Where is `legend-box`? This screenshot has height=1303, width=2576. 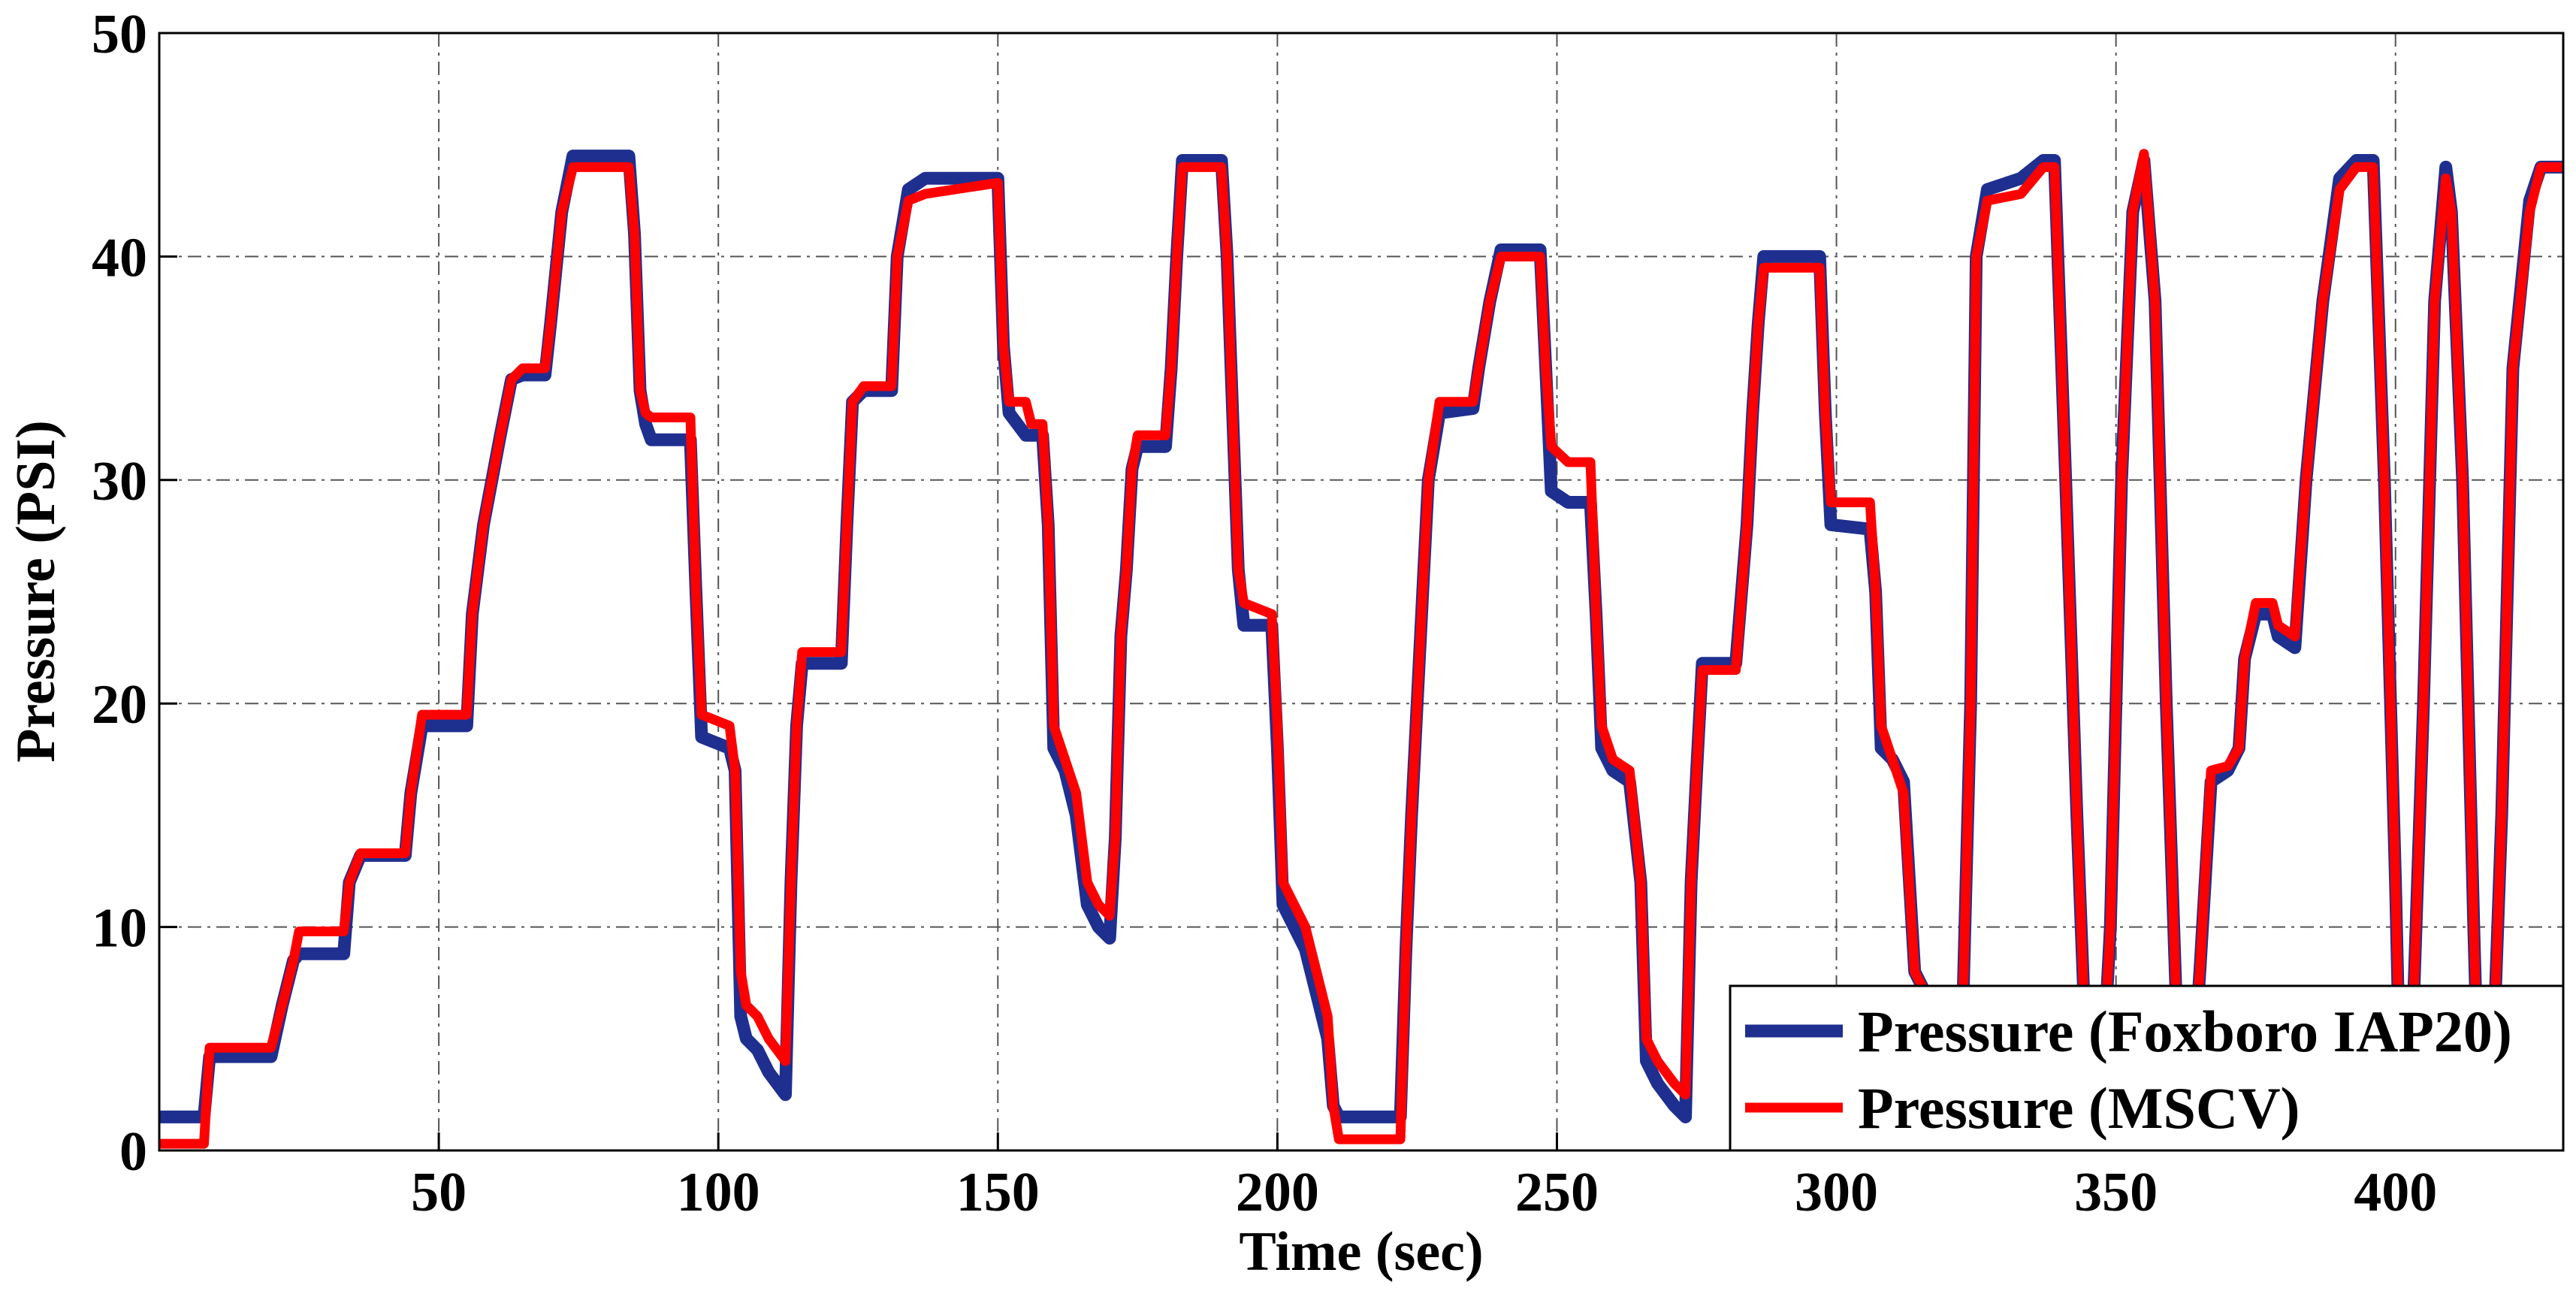 legend-box is located at coordinates (2147, 1068).